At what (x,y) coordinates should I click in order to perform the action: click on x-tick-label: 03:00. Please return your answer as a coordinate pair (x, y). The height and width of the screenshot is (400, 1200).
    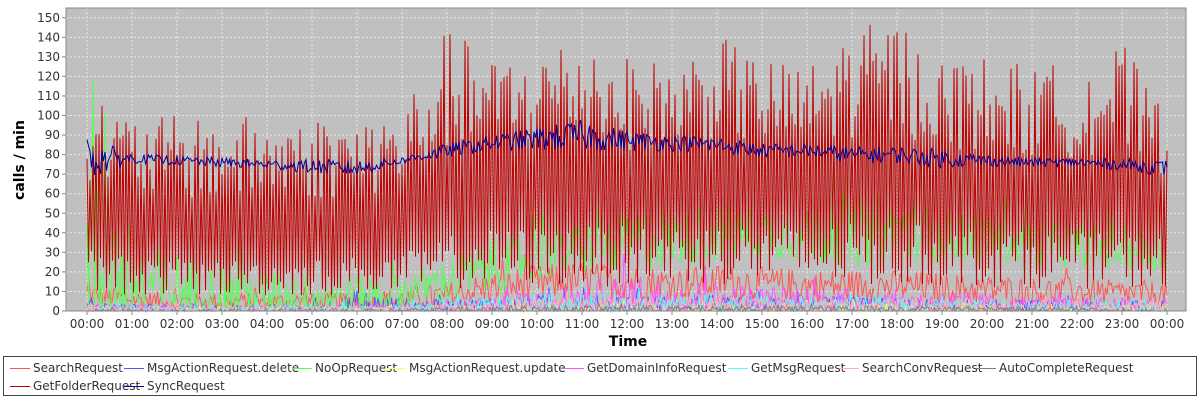
    Looking at the image, I should click on (222, 324).